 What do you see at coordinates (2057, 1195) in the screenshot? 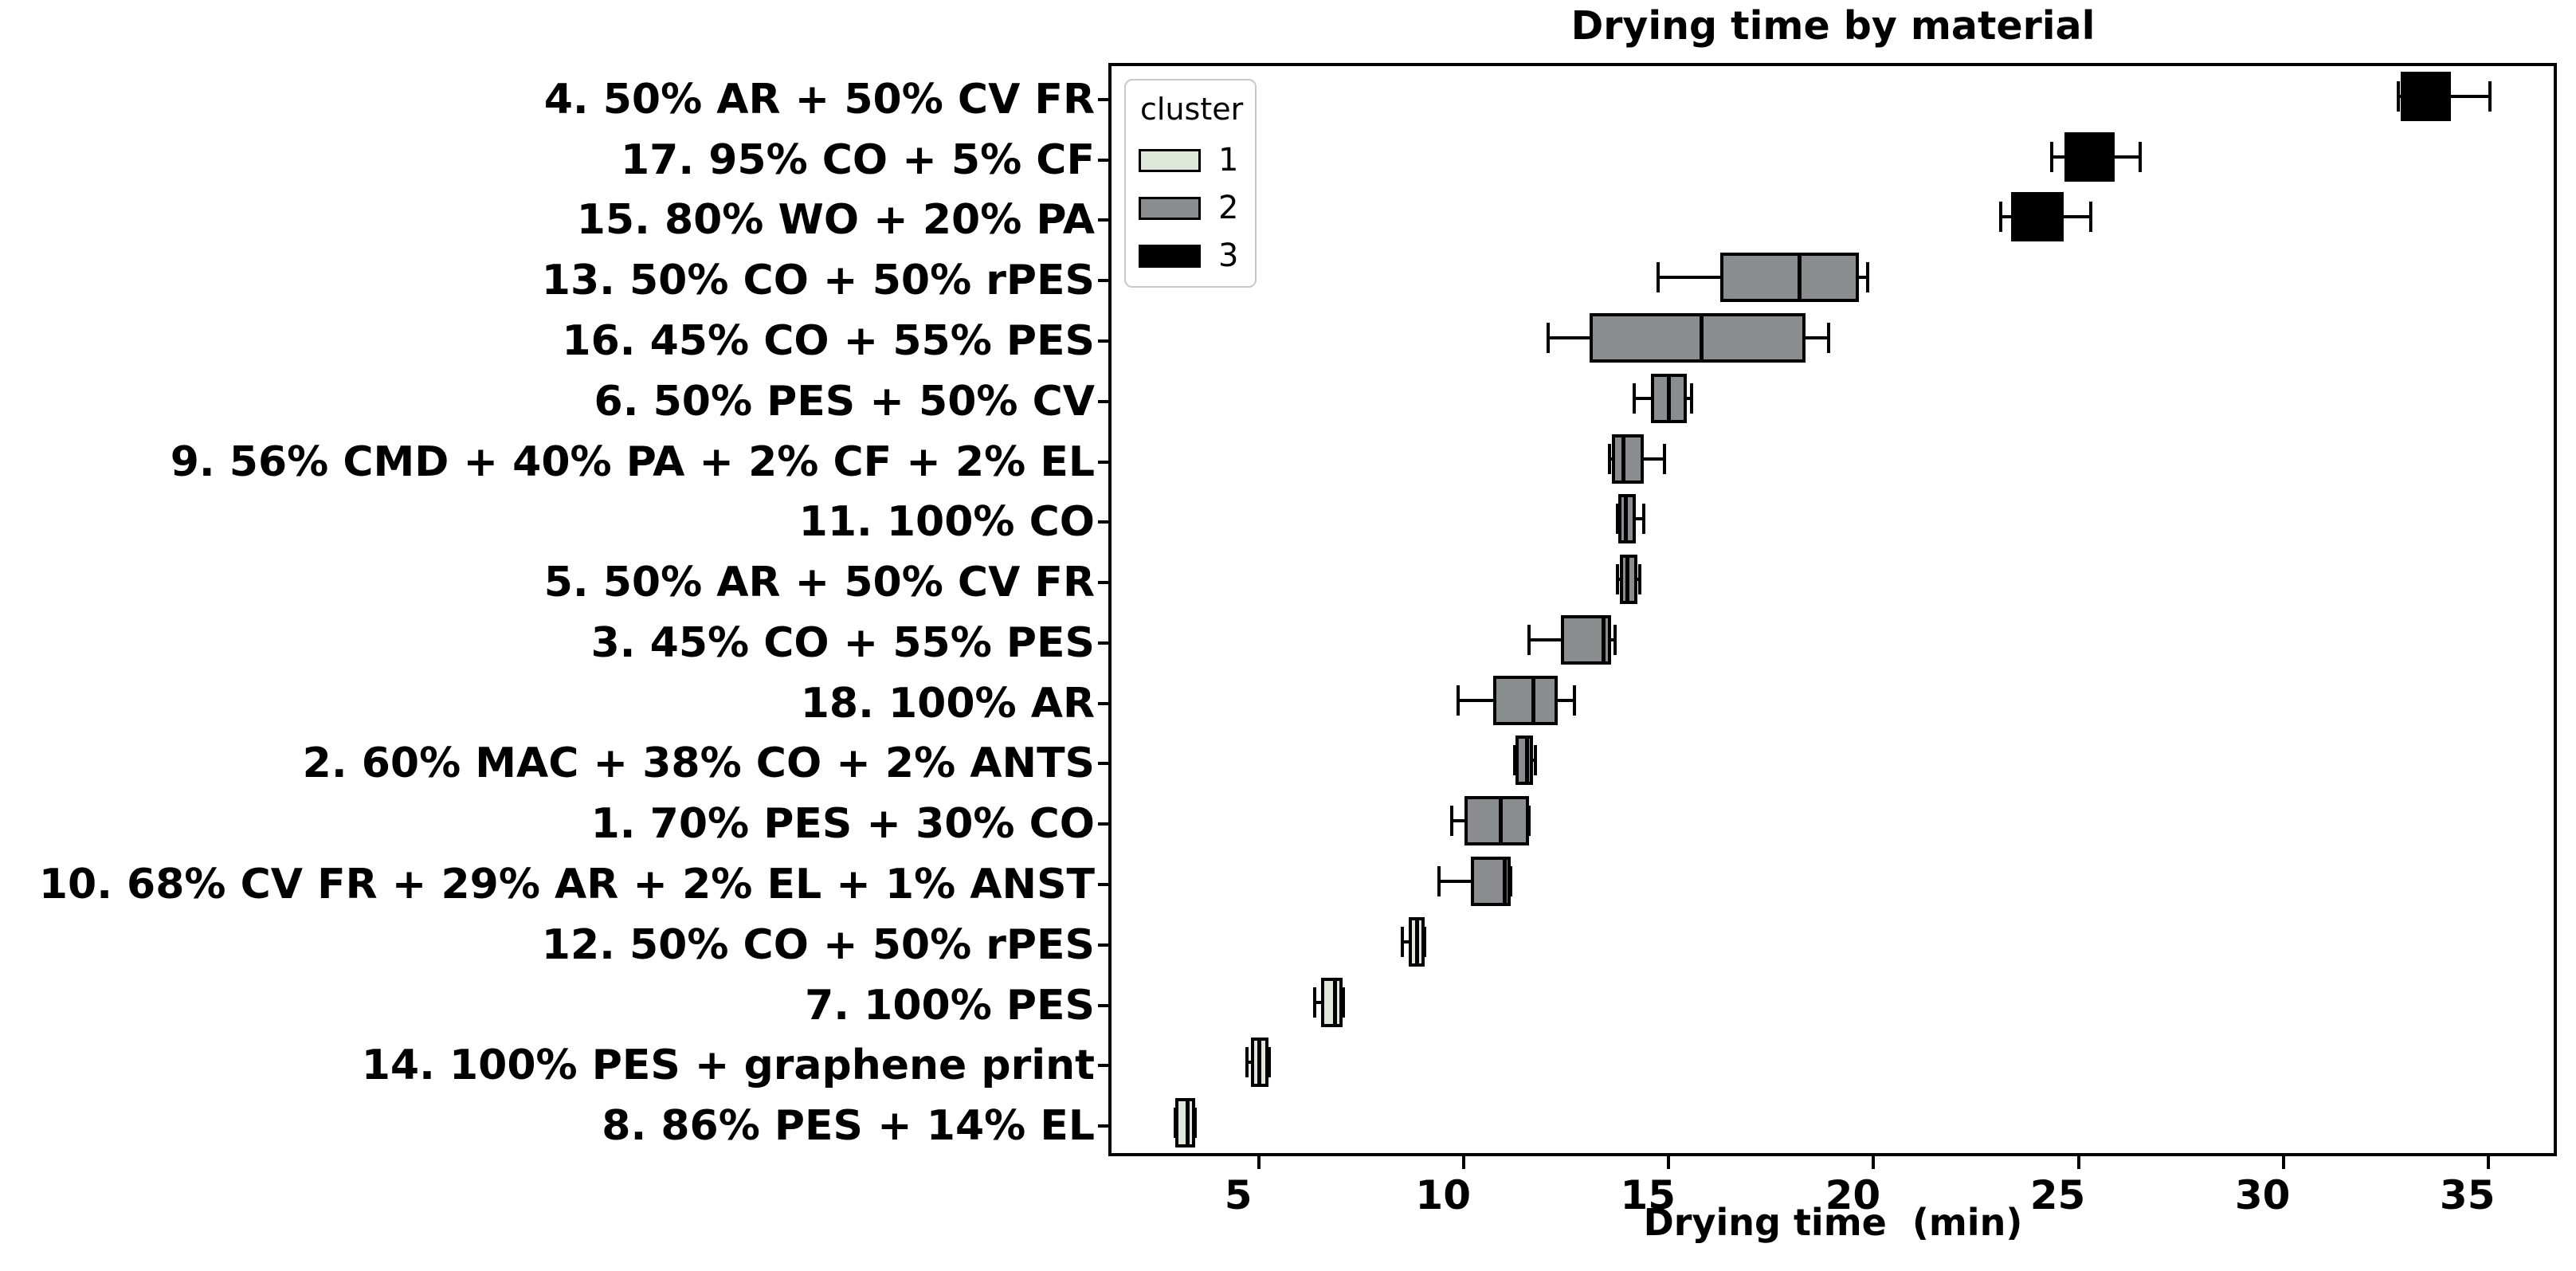
I see `x-tick-label: 25` at bounding box center [2057, 1195].